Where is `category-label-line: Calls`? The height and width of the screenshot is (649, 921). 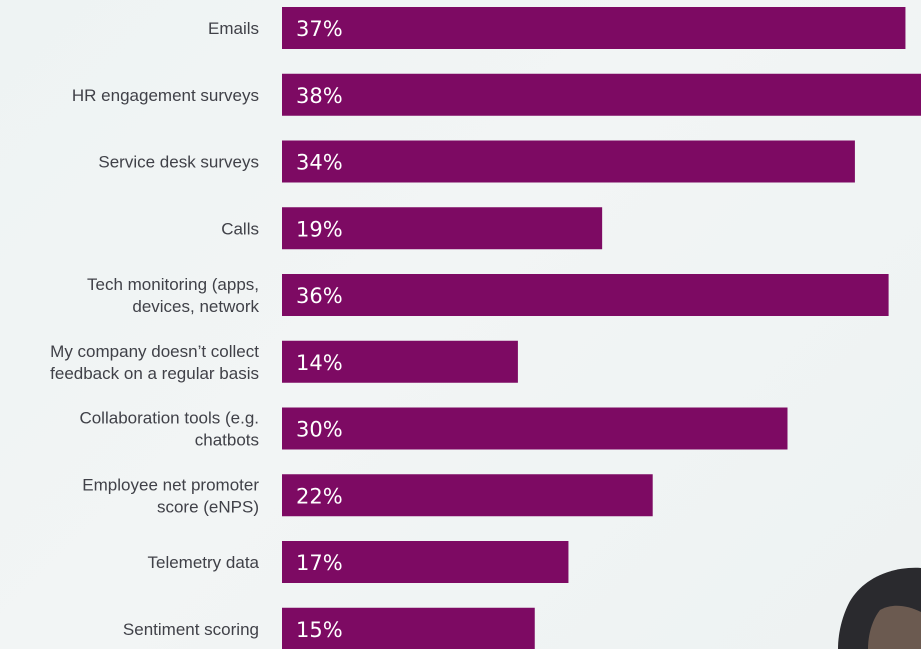
category-label-line: Calls is located at coordinates (240, 228).